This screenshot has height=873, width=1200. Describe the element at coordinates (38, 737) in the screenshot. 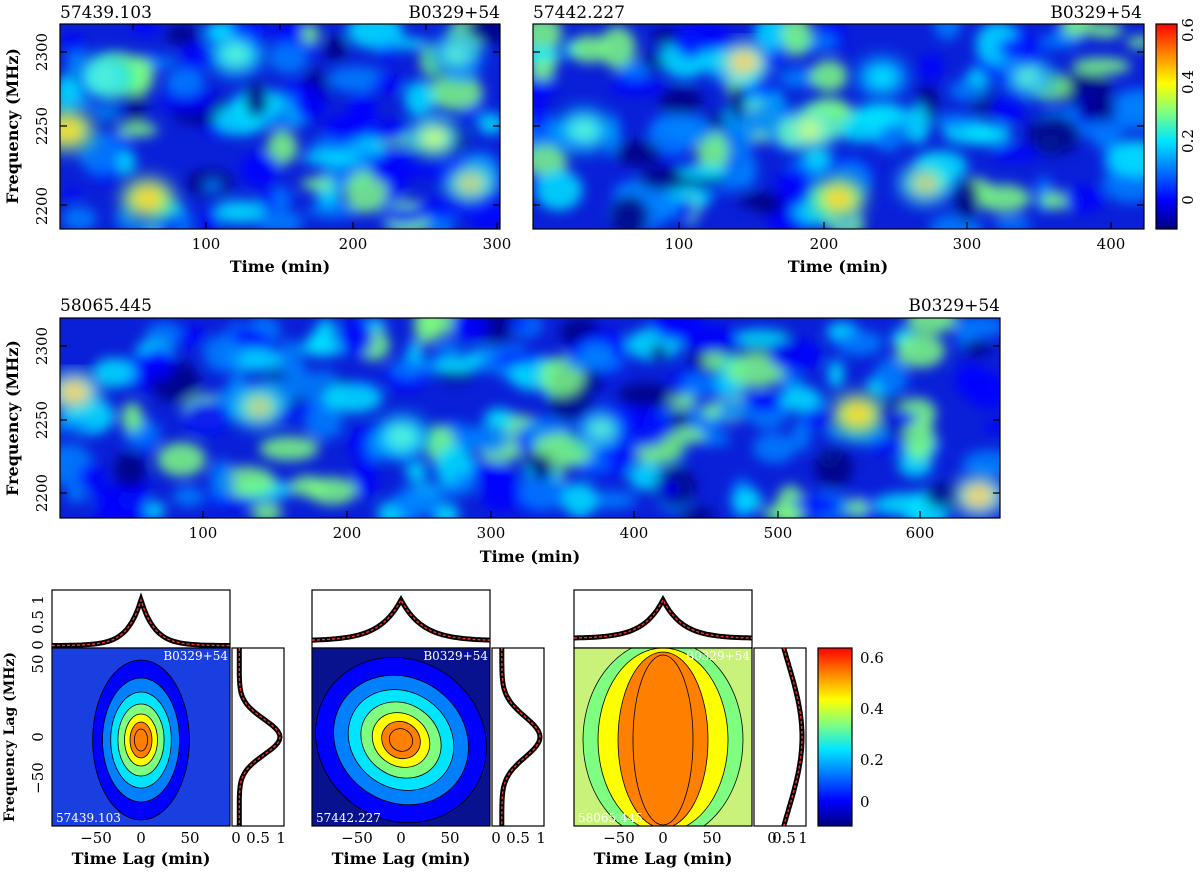

I see `y-tick-label: 0` at that location.